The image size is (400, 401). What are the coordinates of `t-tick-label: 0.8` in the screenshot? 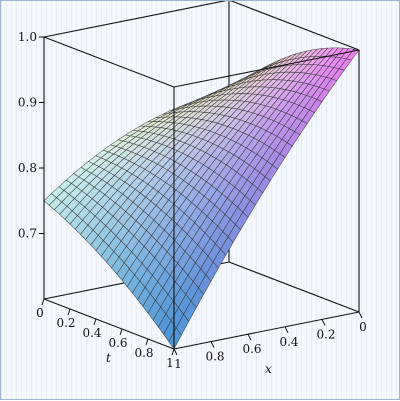 It's located at (143, 353).